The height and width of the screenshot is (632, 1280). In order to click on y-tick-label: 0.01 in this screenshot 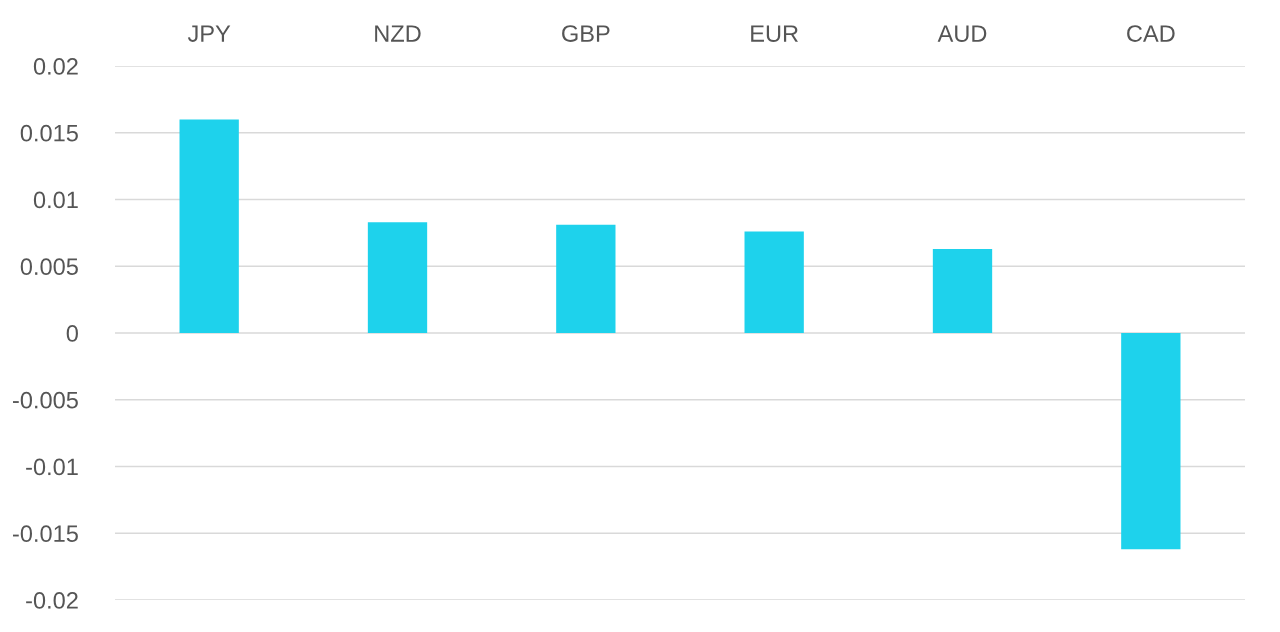, I will do `click(55, 200)`.